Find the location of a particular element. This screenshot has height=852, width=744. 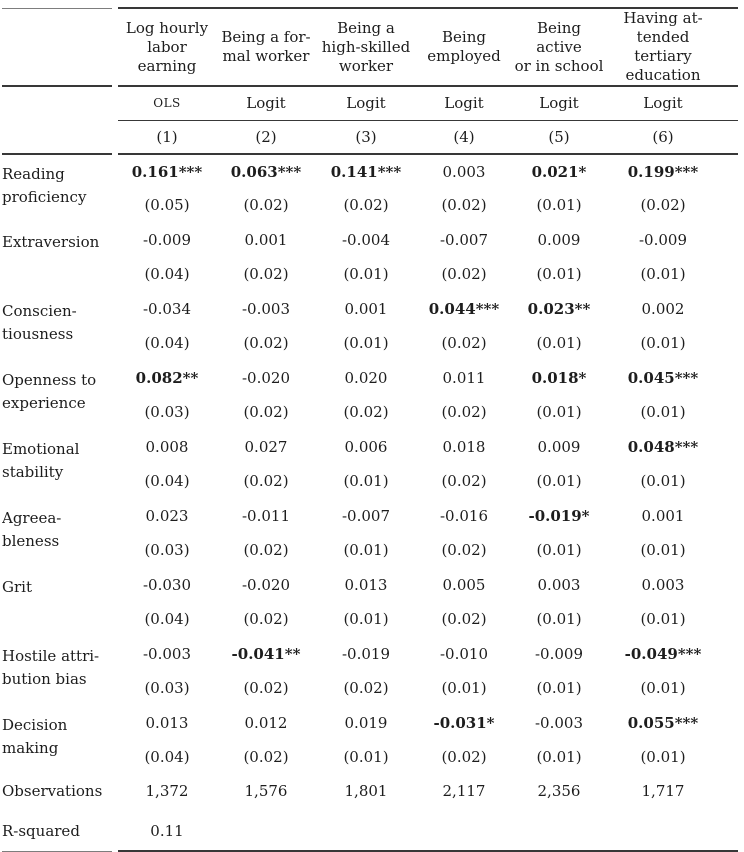

footer-value-cell: 2,356 is located at coordinates (559, 791).